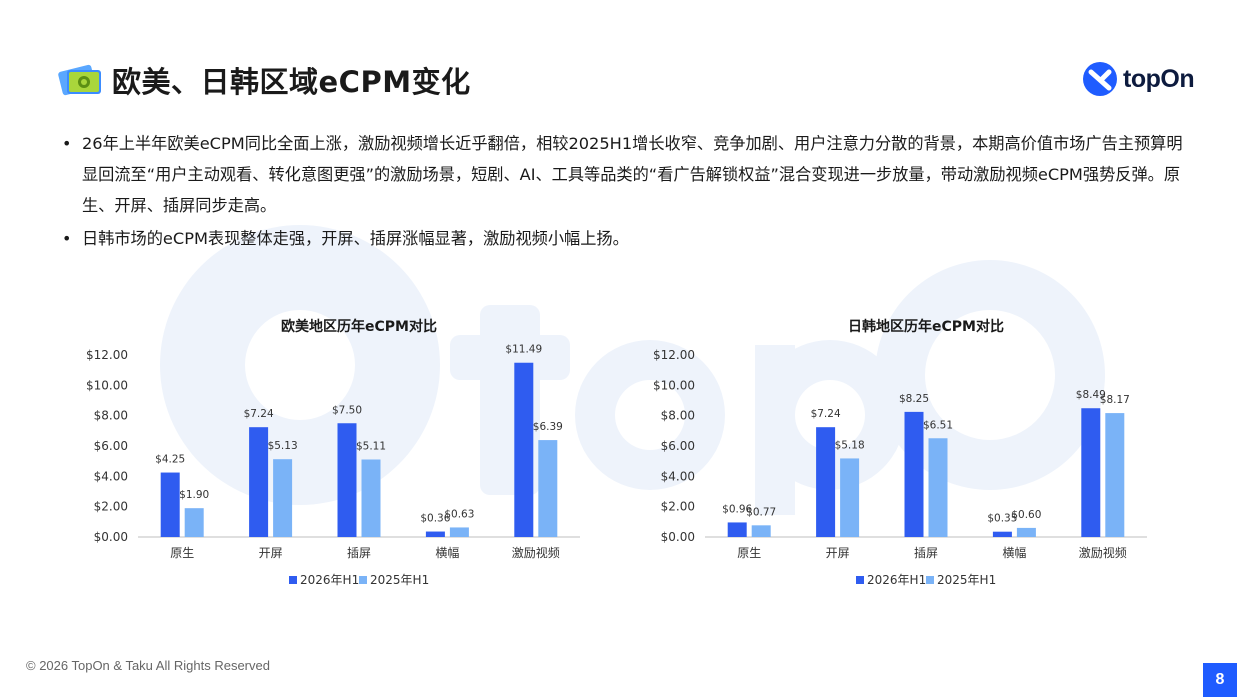  What do you see at coordinates (435, 519) in the screenshot?
I see `data-label: $0.36` at bounding box center [435, 519].